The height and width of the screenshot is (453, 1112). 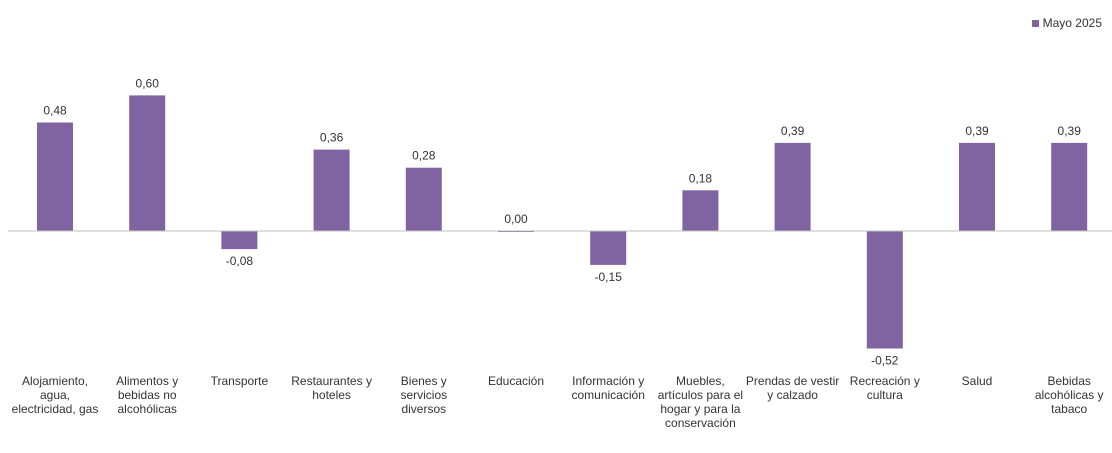 I want to click on data-label: 0,18, so click(x=701, y=178).